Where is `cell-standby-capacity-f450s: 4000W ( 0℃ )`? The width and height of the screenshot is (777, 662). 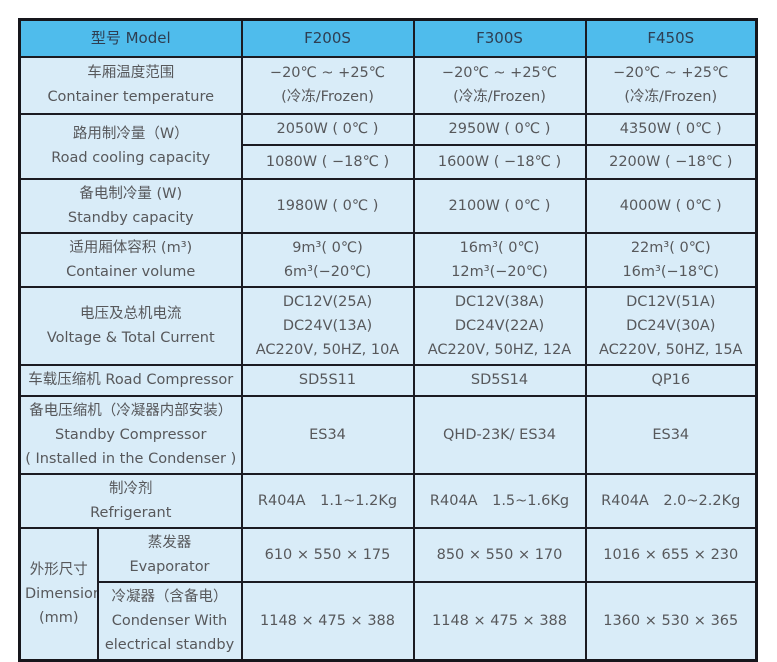 cell-standby-capacity-f450s: 4000W ( 0℃ ) is located at coordinates (671, 205).